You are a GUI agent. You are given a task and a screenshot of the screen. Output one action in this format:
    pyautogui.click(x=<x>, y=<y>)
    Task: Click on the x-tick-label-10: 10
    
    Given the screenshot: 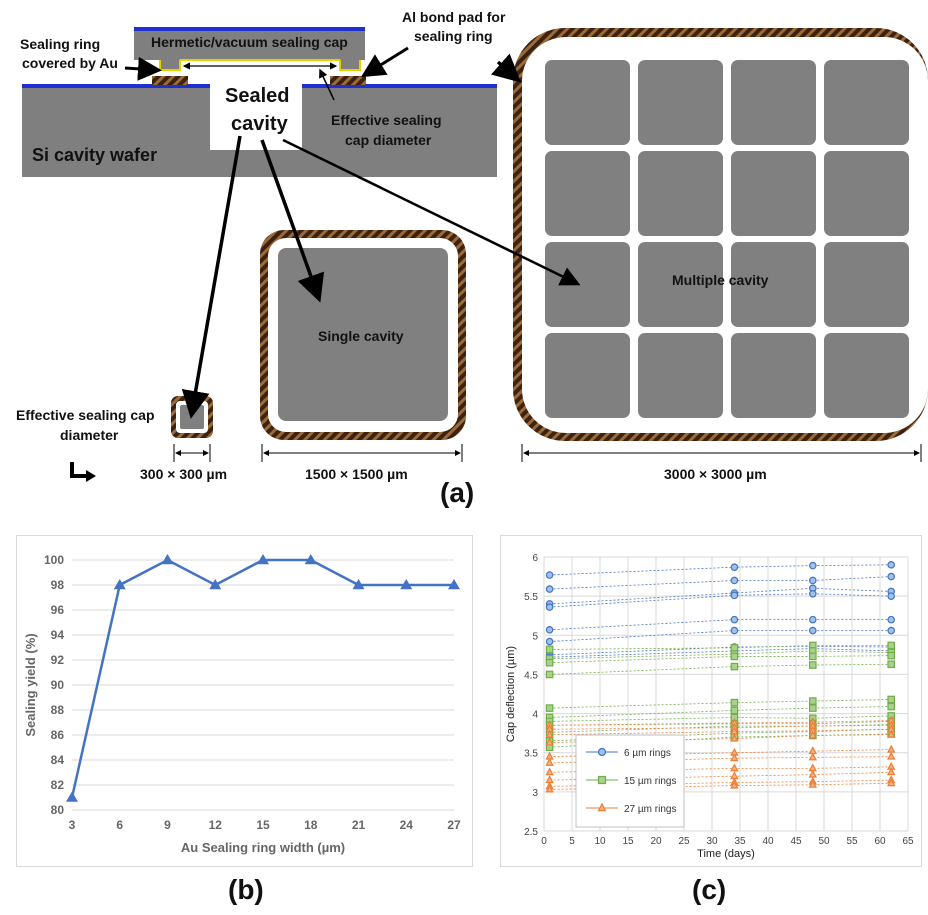 What is the action you would take?
    pyautogui.click(x=600, y=841)
    